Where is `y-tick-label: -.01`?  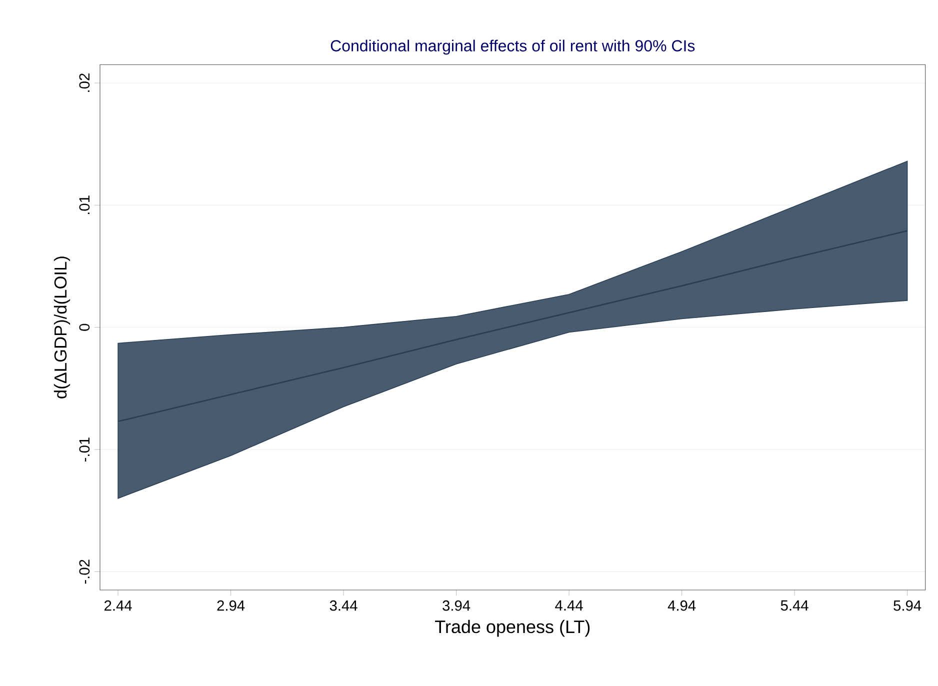 y-tick-label: -.01 is located at coordinates (84, 450).